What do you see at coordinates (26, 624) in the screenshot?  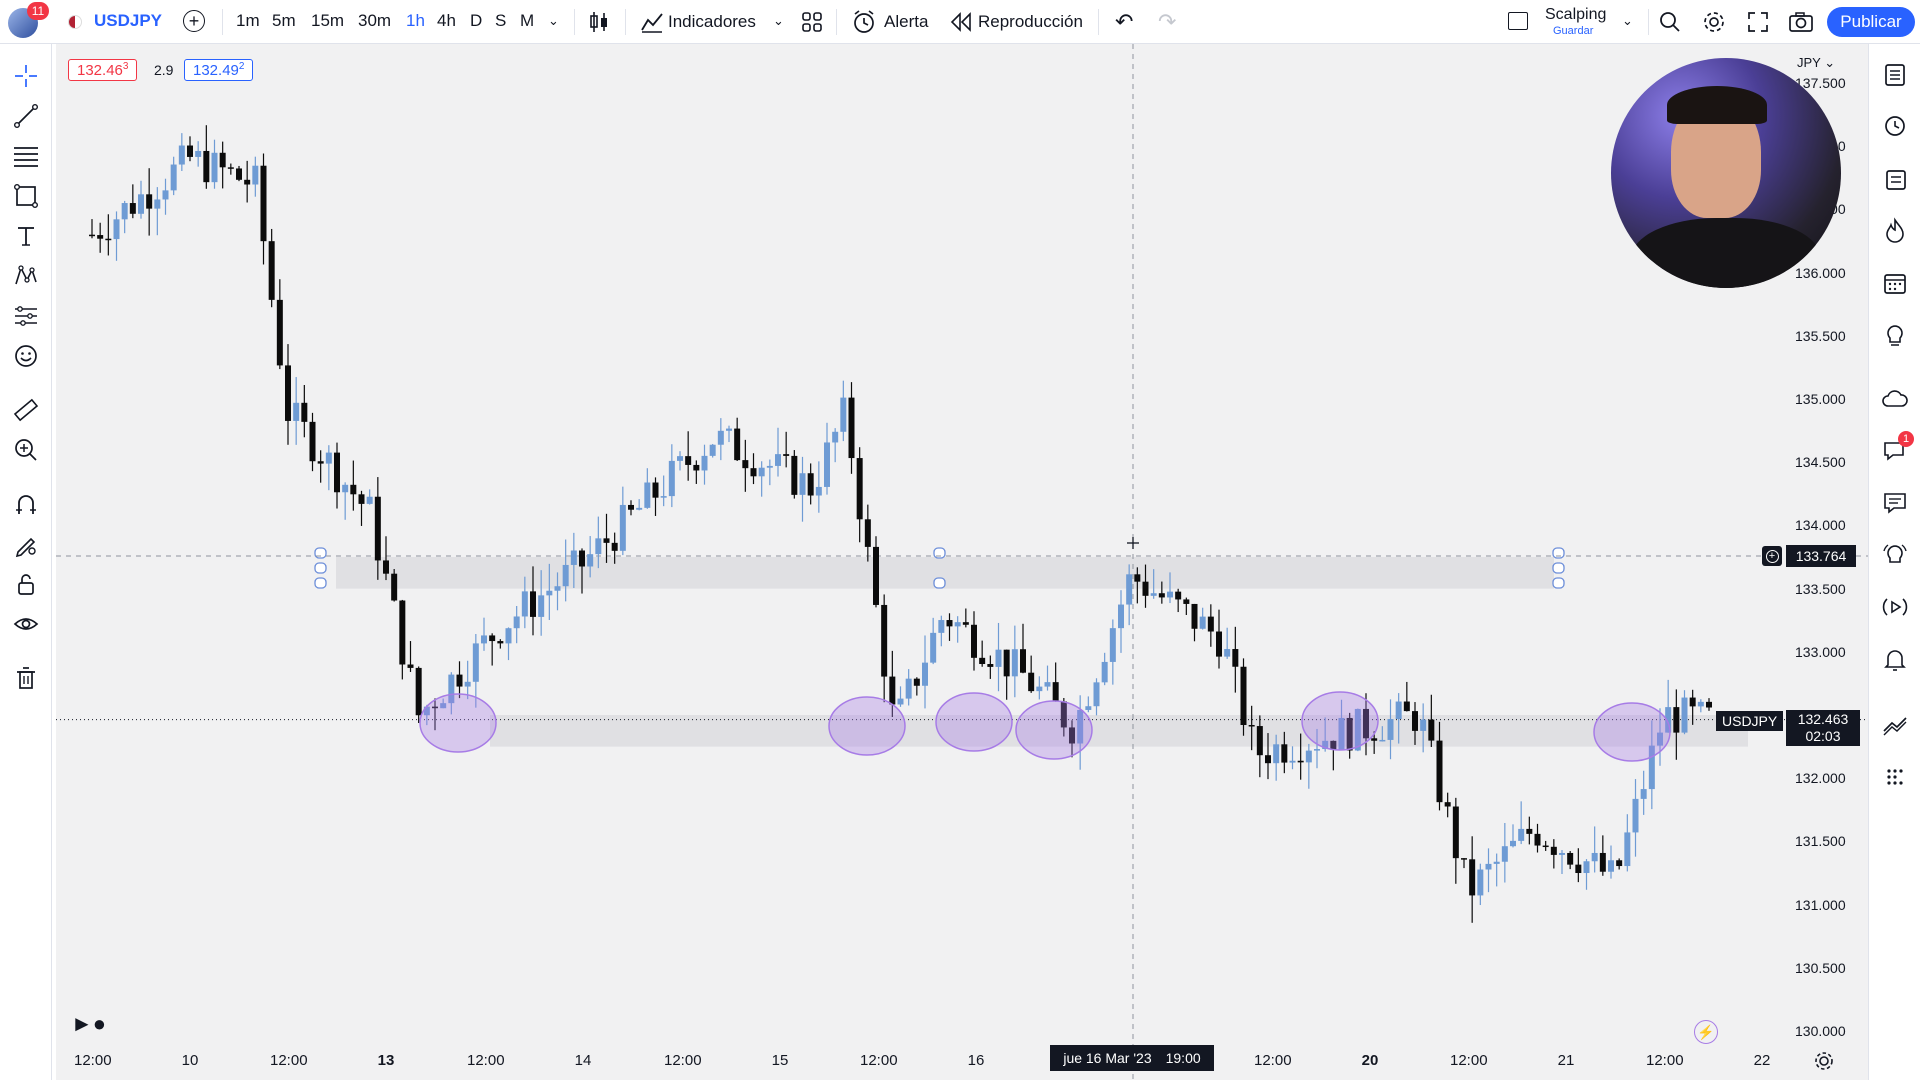 I see `hide-drawings-eye-icon` at bounding box center [26, 624].